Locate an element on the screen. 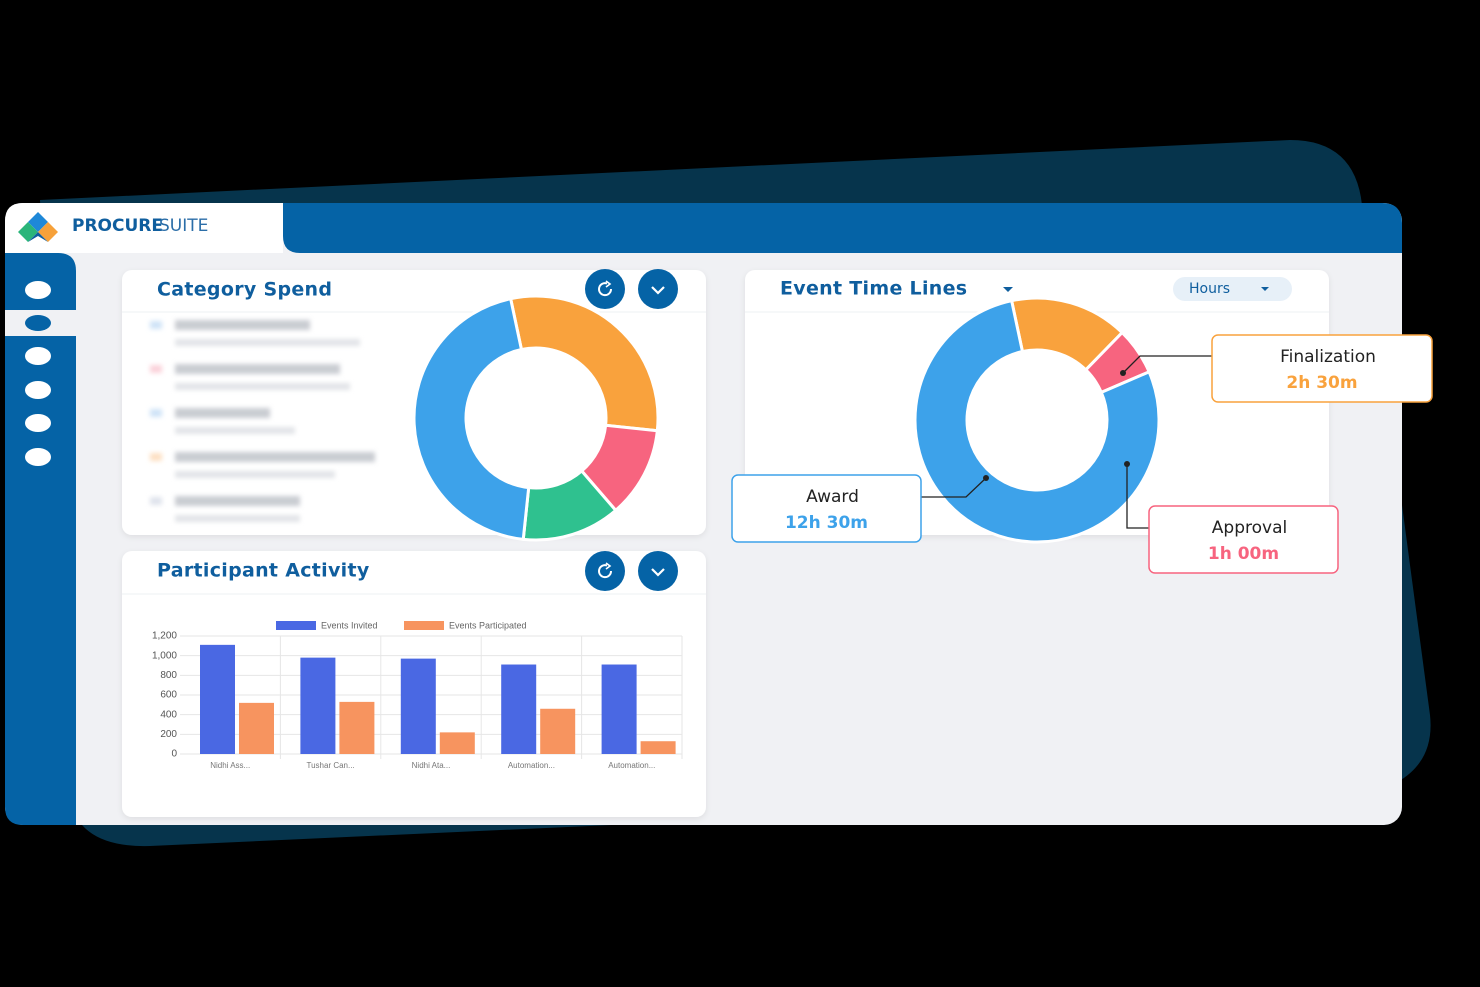 The height and width of the screenshot is (987, 1480). logo is located at coordinates (38, 227).